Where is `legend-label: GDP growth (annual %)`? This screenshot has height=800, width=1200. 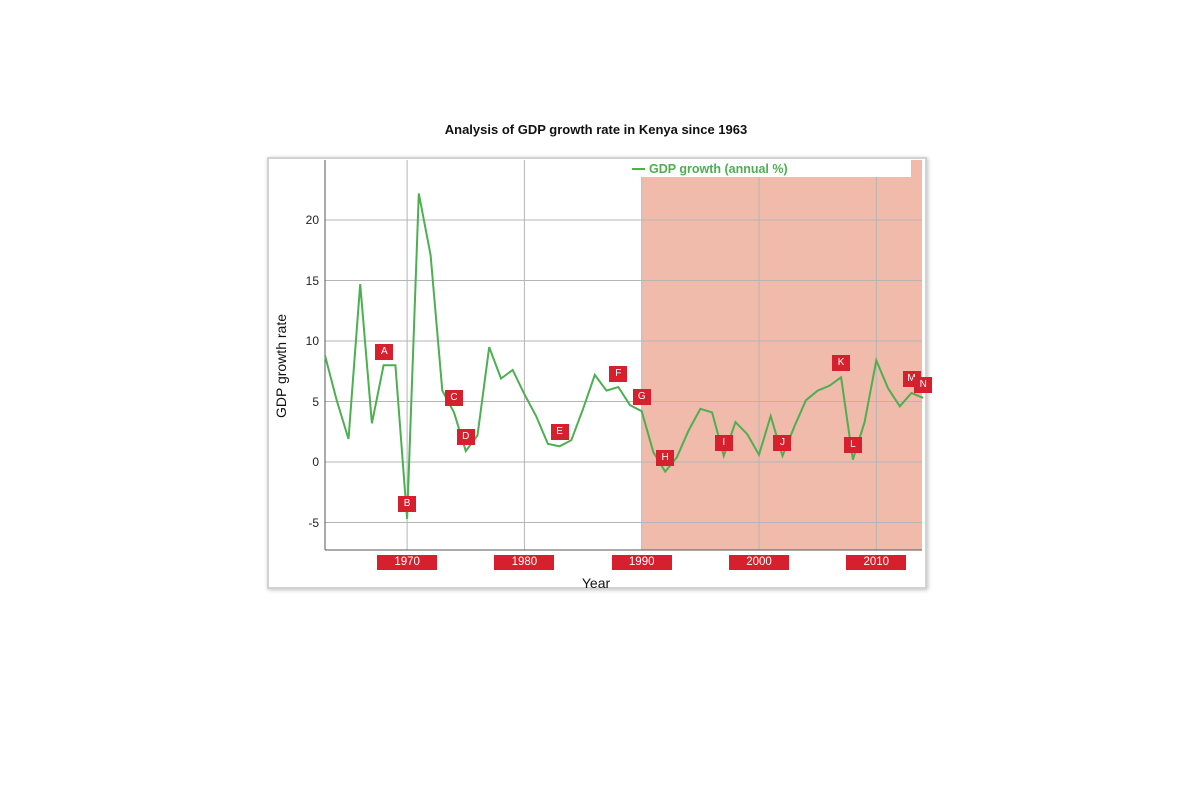
legend-label: GDP growth (annual %) is located at coordinates (718, 168).